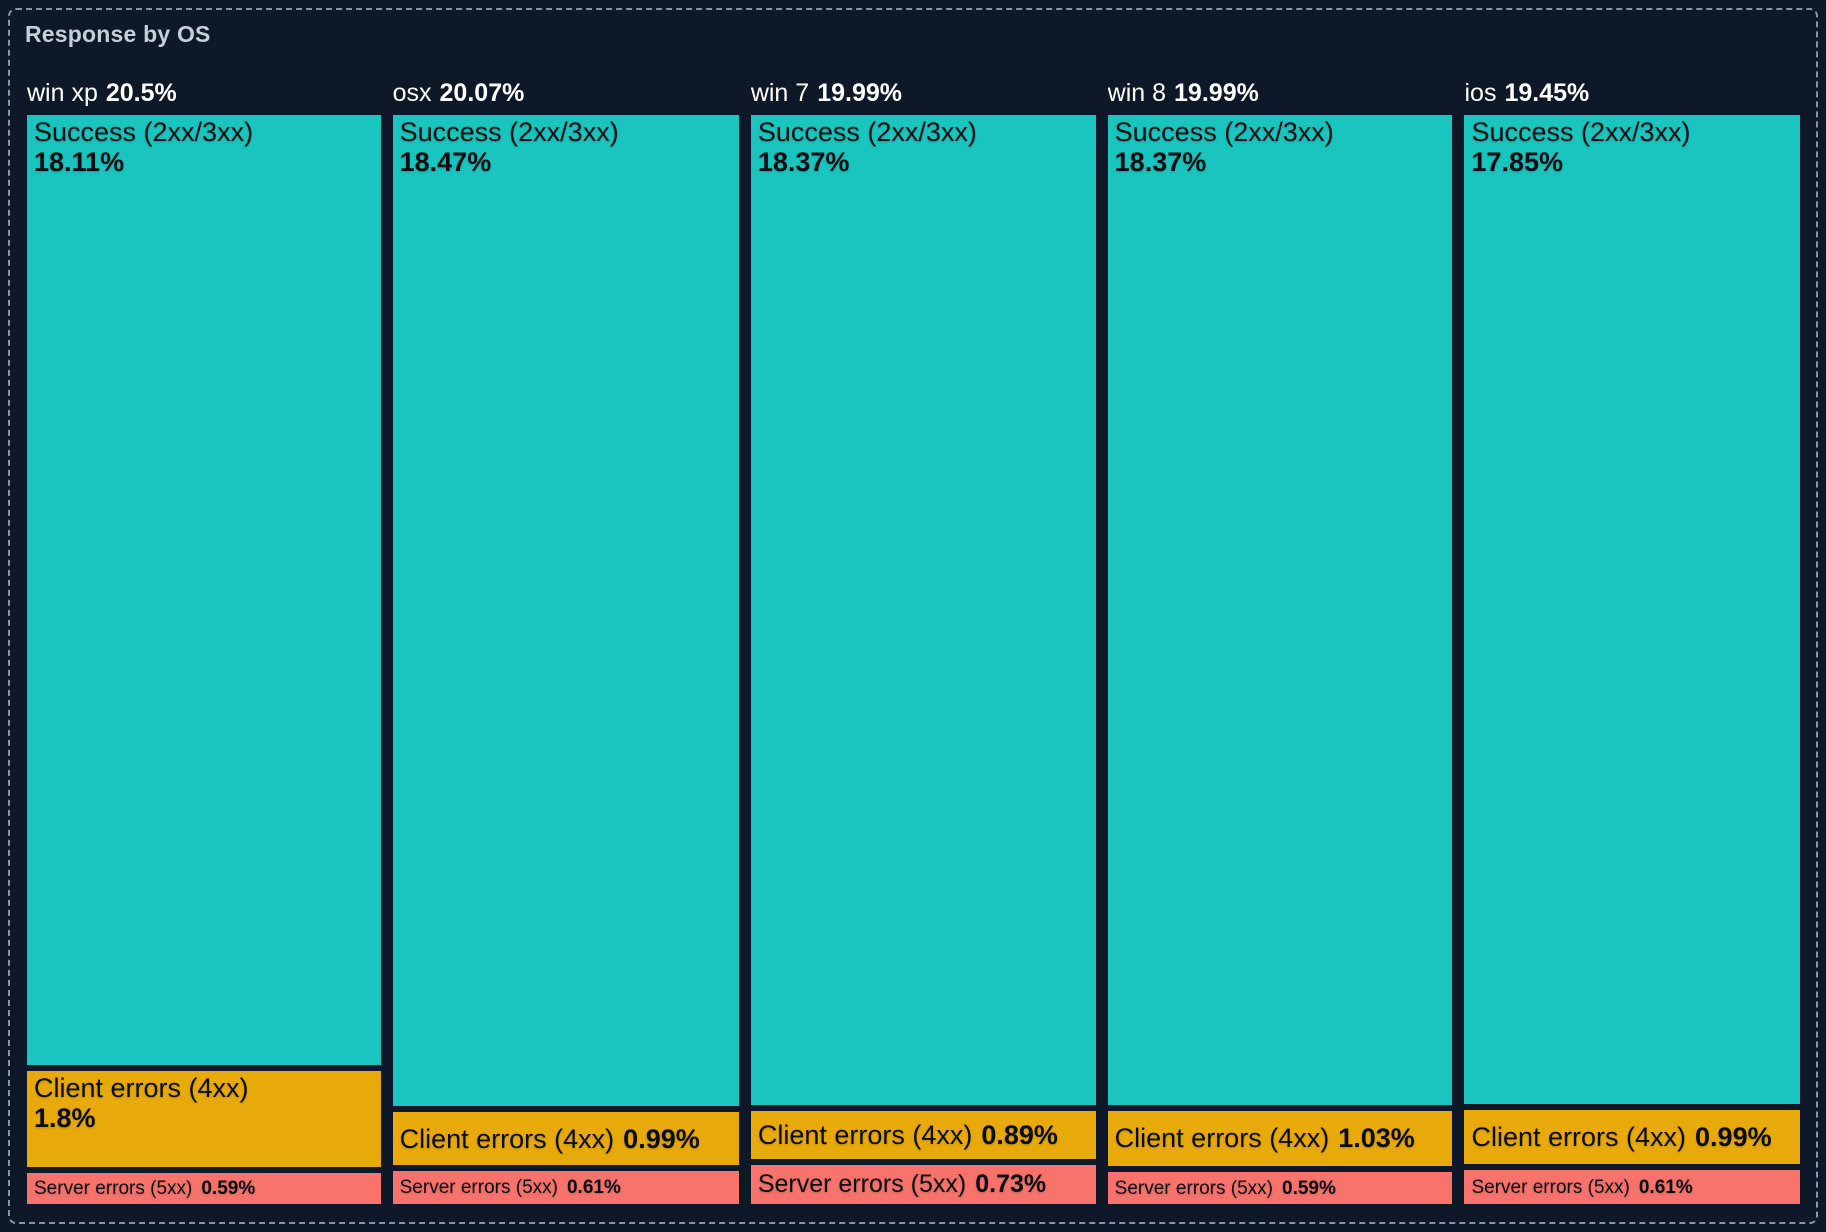  I want to click on segment-success-2xx-3xx: Success (2xx/3xx) 17.85%, so click(1632, 609).